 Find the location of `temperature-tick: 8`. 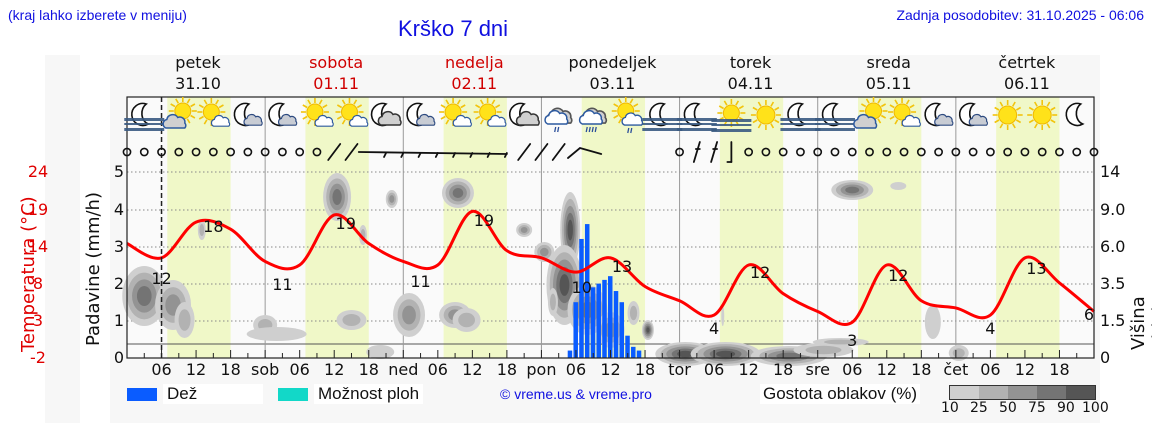

temperature-tick: 8 is located at coordinates (38, 283).